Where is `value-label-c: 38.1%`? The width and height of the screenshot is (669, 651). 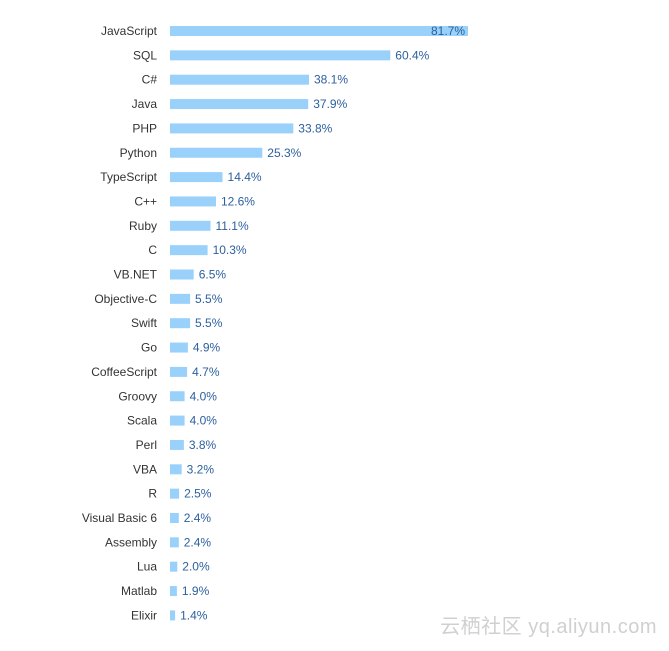 value-label-c: 38.1% is located at coordinates (331, 80).